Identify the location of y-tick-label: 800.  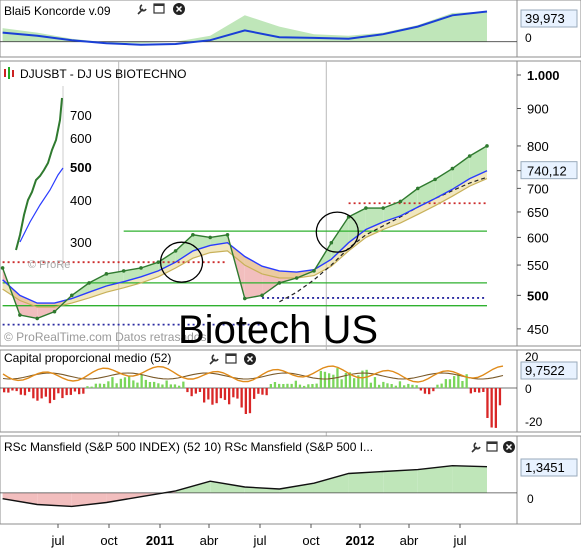
(538, 146).